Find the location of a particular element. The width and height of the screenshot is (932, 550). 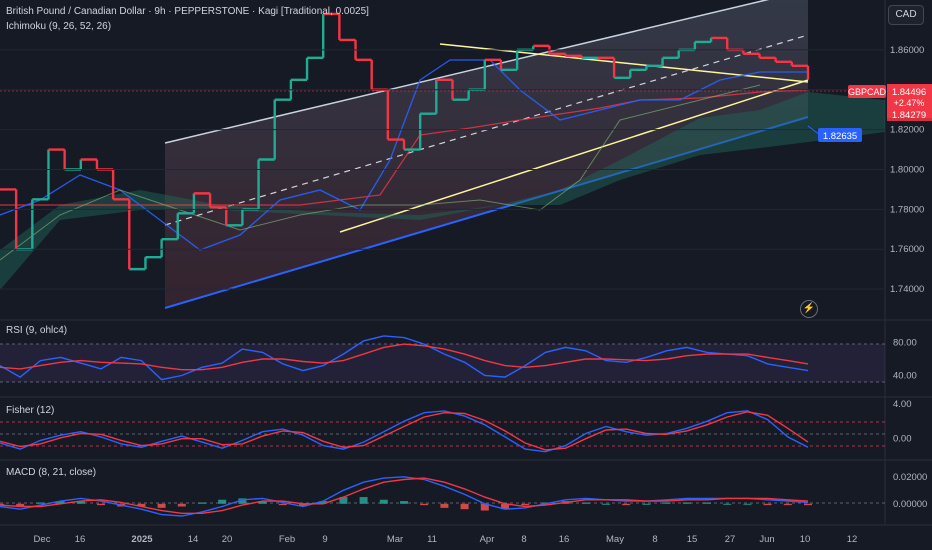

time-tick-label: 11 is located at coordinates (432, 539).